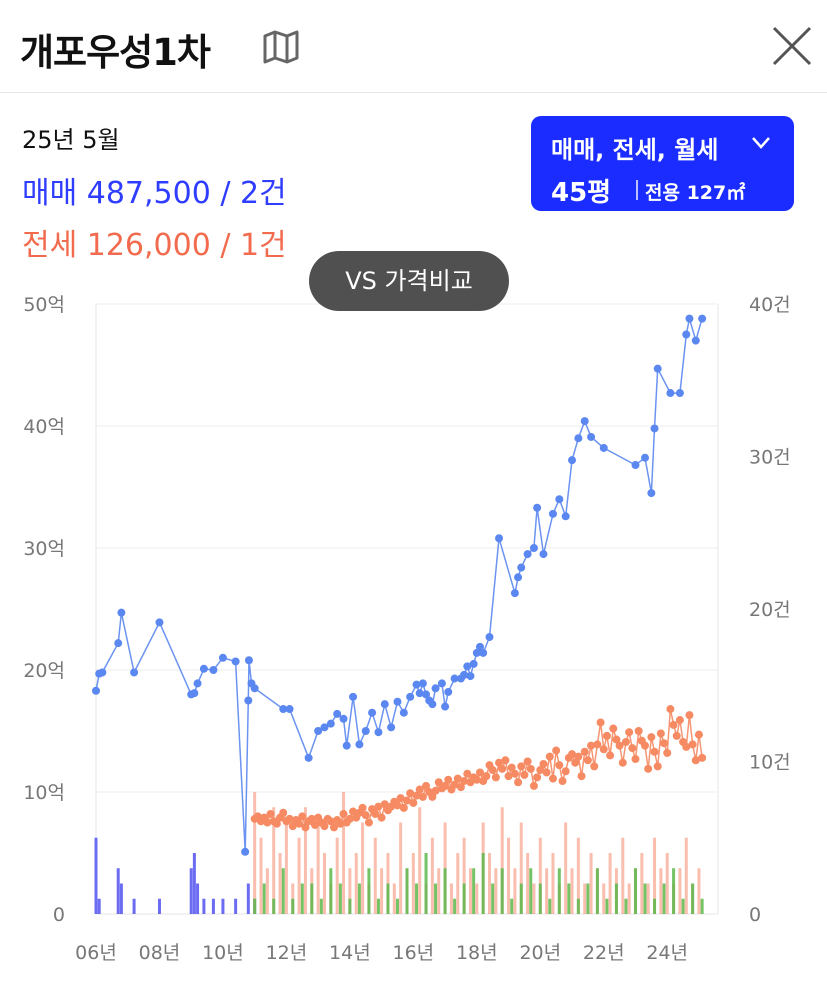 Image resolution: width=827 pixels, height=987 pixels. I want to click on map-icon, so click(281, 47).